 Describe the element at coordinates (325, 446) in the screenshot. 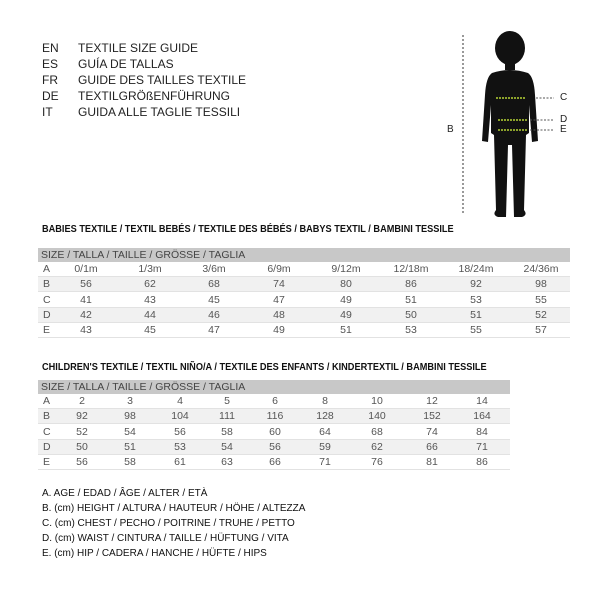

I see `table-cell: 59` at that location.